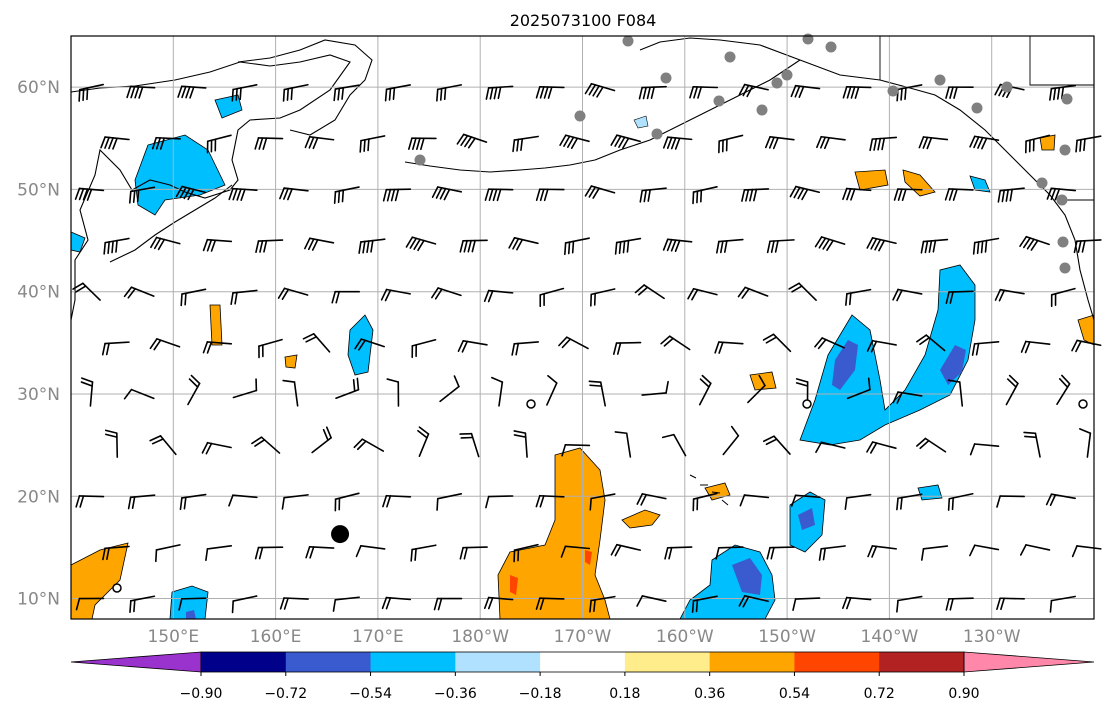  I want to click on colorbar-tick-label: 0.72, so click(879, 694).